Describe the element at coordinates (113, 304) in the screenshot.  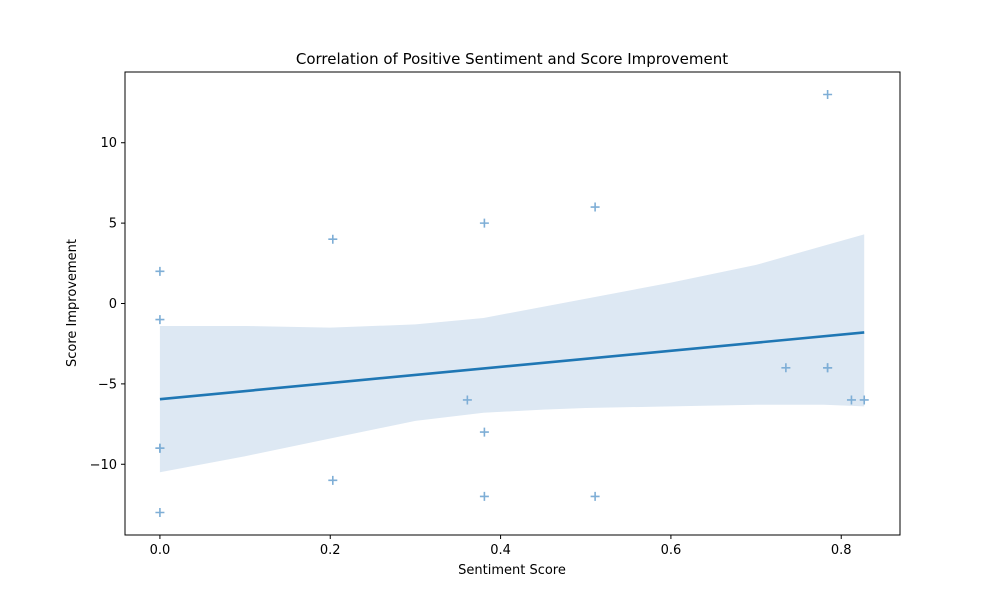
I see `y-tick-label: 0` at that location.